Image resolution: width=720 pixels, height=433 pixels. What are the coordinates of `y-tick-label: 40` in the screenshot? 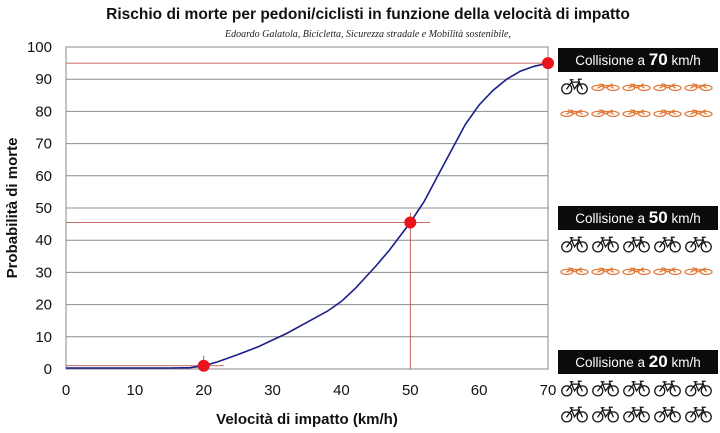 It's located at (43, 240).